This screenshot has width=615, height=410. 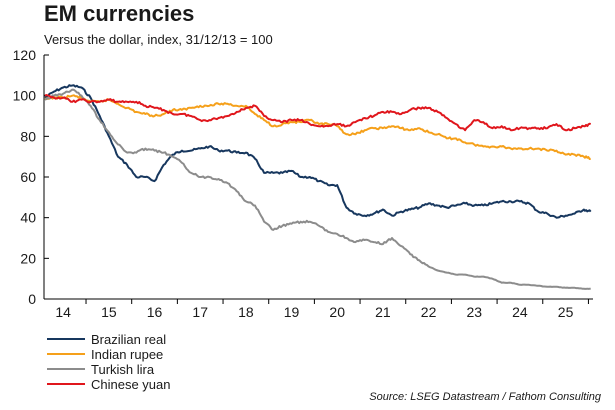 I want to click on legend-label: Brazilian real, so click(x=128, y=339).